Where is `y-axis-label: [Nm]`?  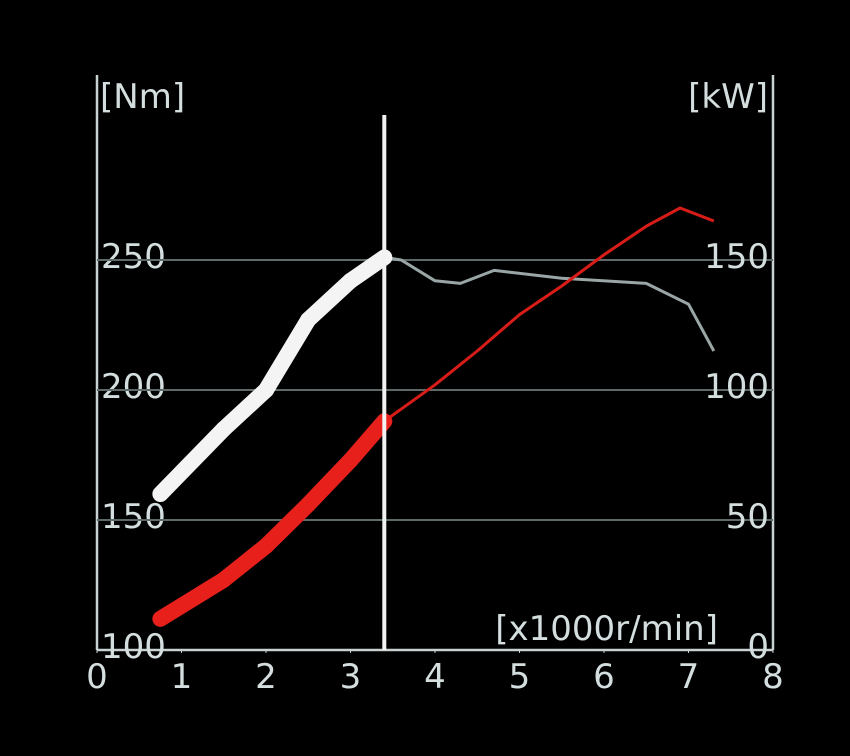
y-axis-label: [Nm] is located at coordinates (142, 97).